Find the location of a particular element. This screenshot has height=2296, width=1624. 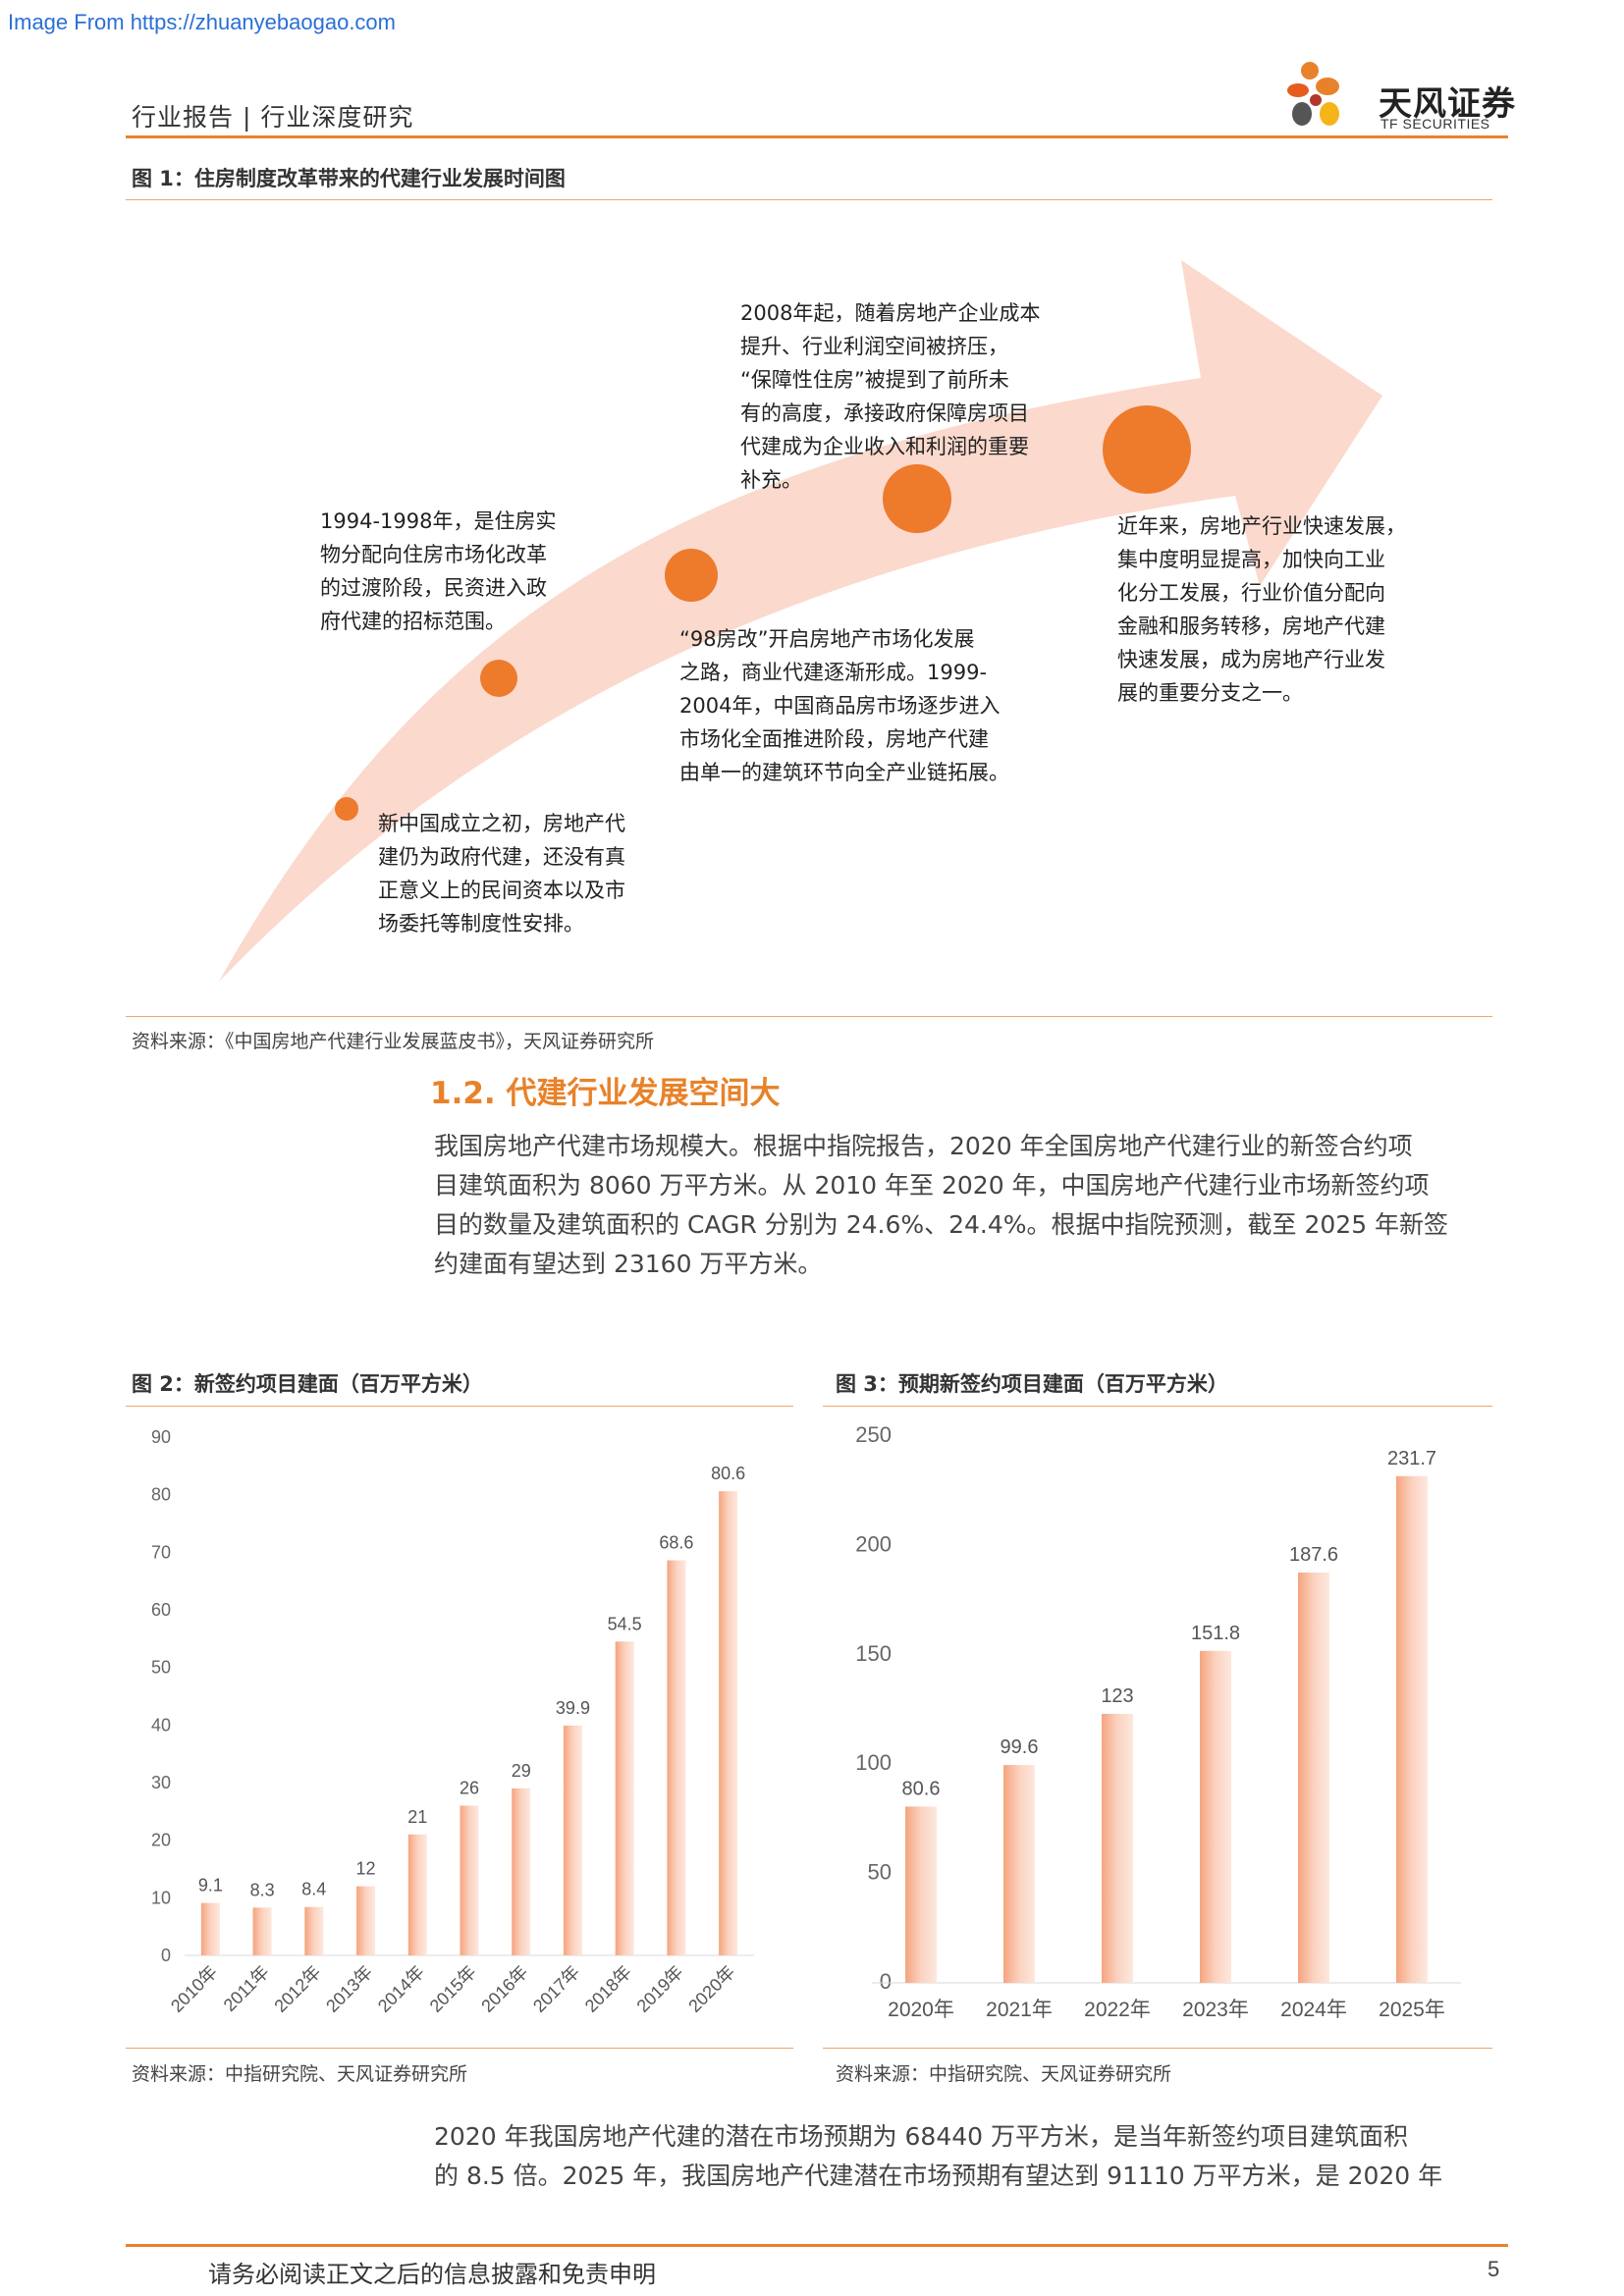

x-tick-label: 2015年 is located at coordinates (453, 1989).